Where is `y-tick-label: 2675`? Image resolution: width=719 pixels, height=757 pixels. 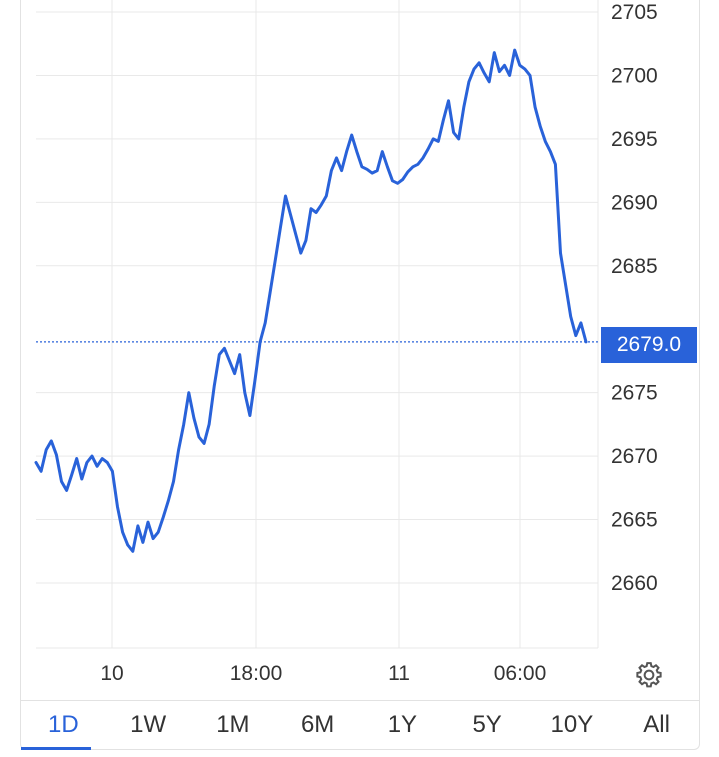
y-tick-label: 2675 is located at coordinates (634, 393).